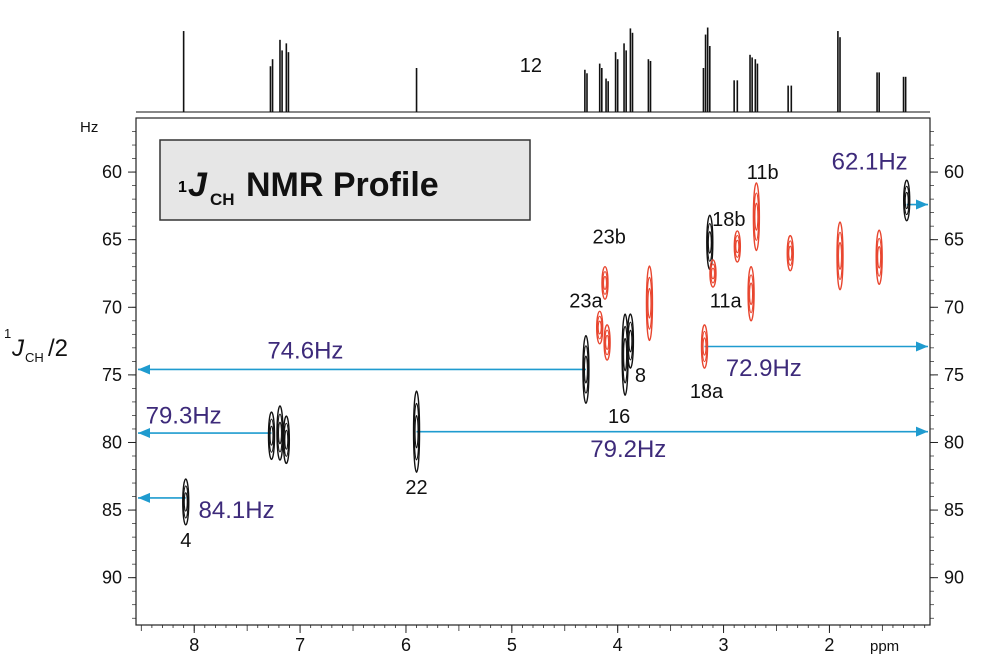 The image size is (986, 662). Describe the element at coordinates (182, 187) in the screenshot. I see `title-superscript: 1` at that location.